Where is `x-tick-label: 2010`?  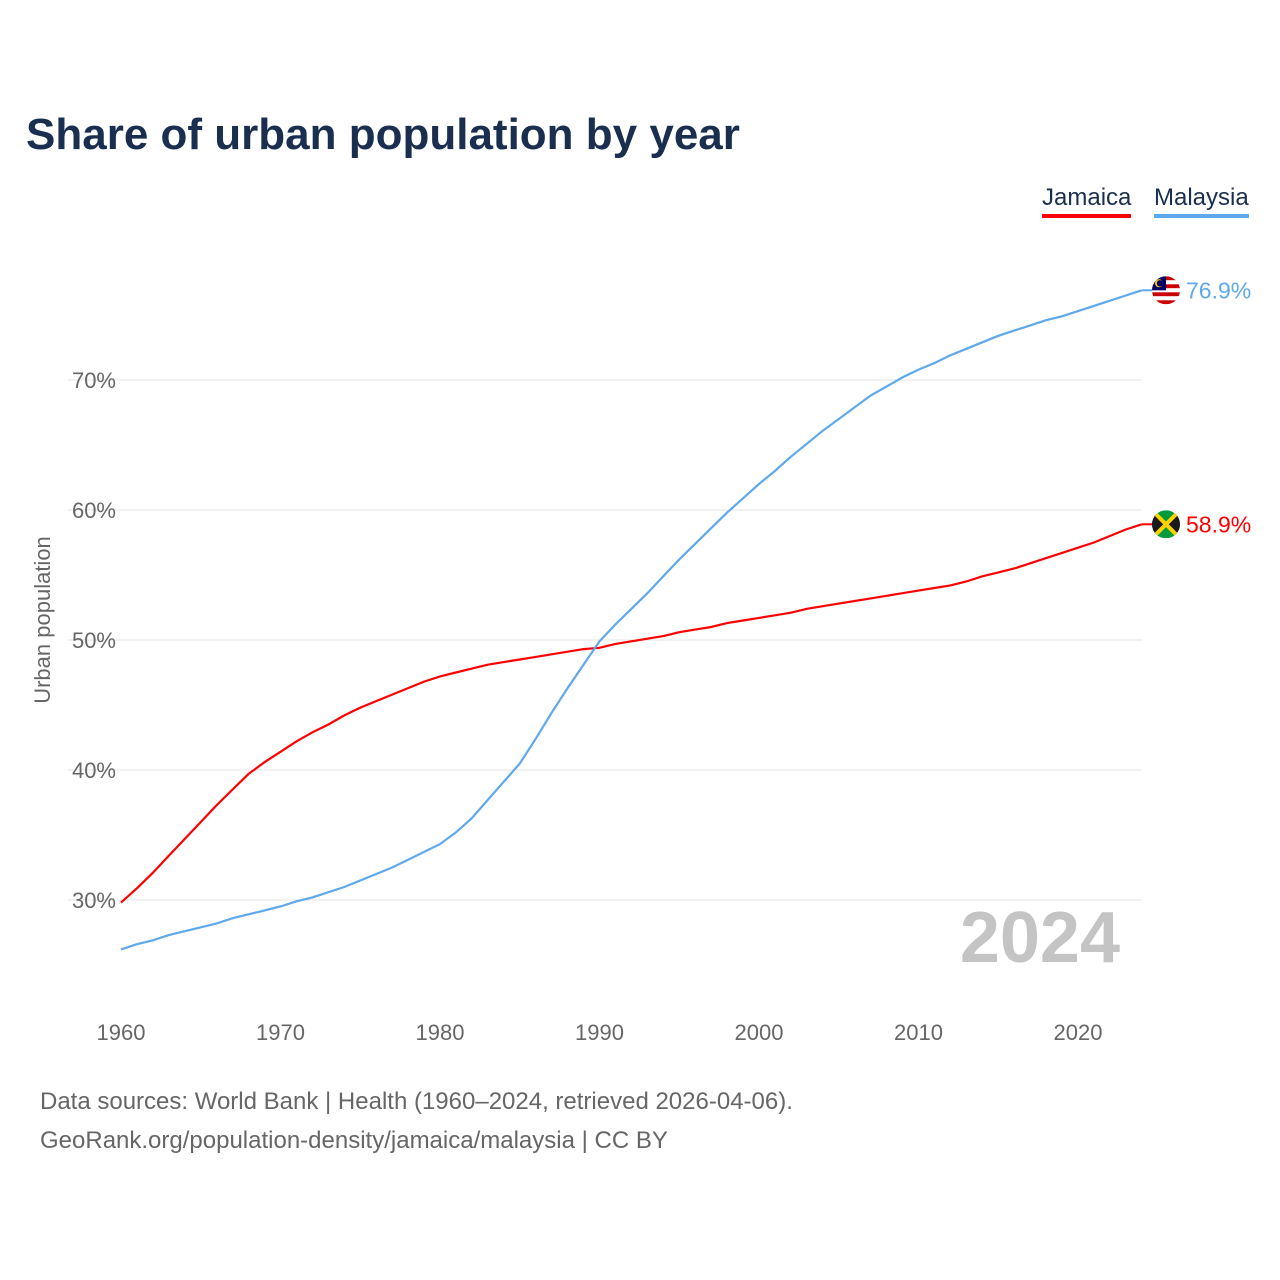 x-tick-label: 2010 is located at coordinates (918, 1032).